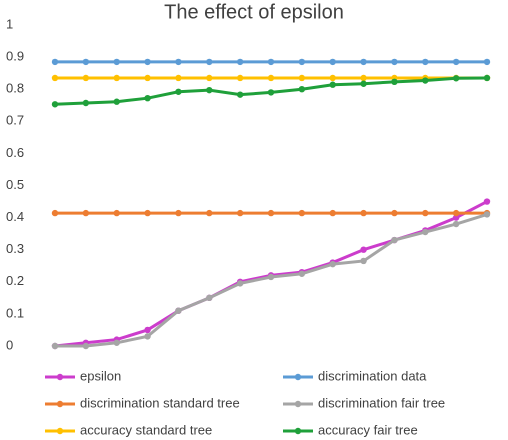 The width and height of the screenshot is (508, 440). What do you see at coordinates (15, 56) in the screenshot?
I see `y-tick-label: 0.9` at bounding box center [15, 56].